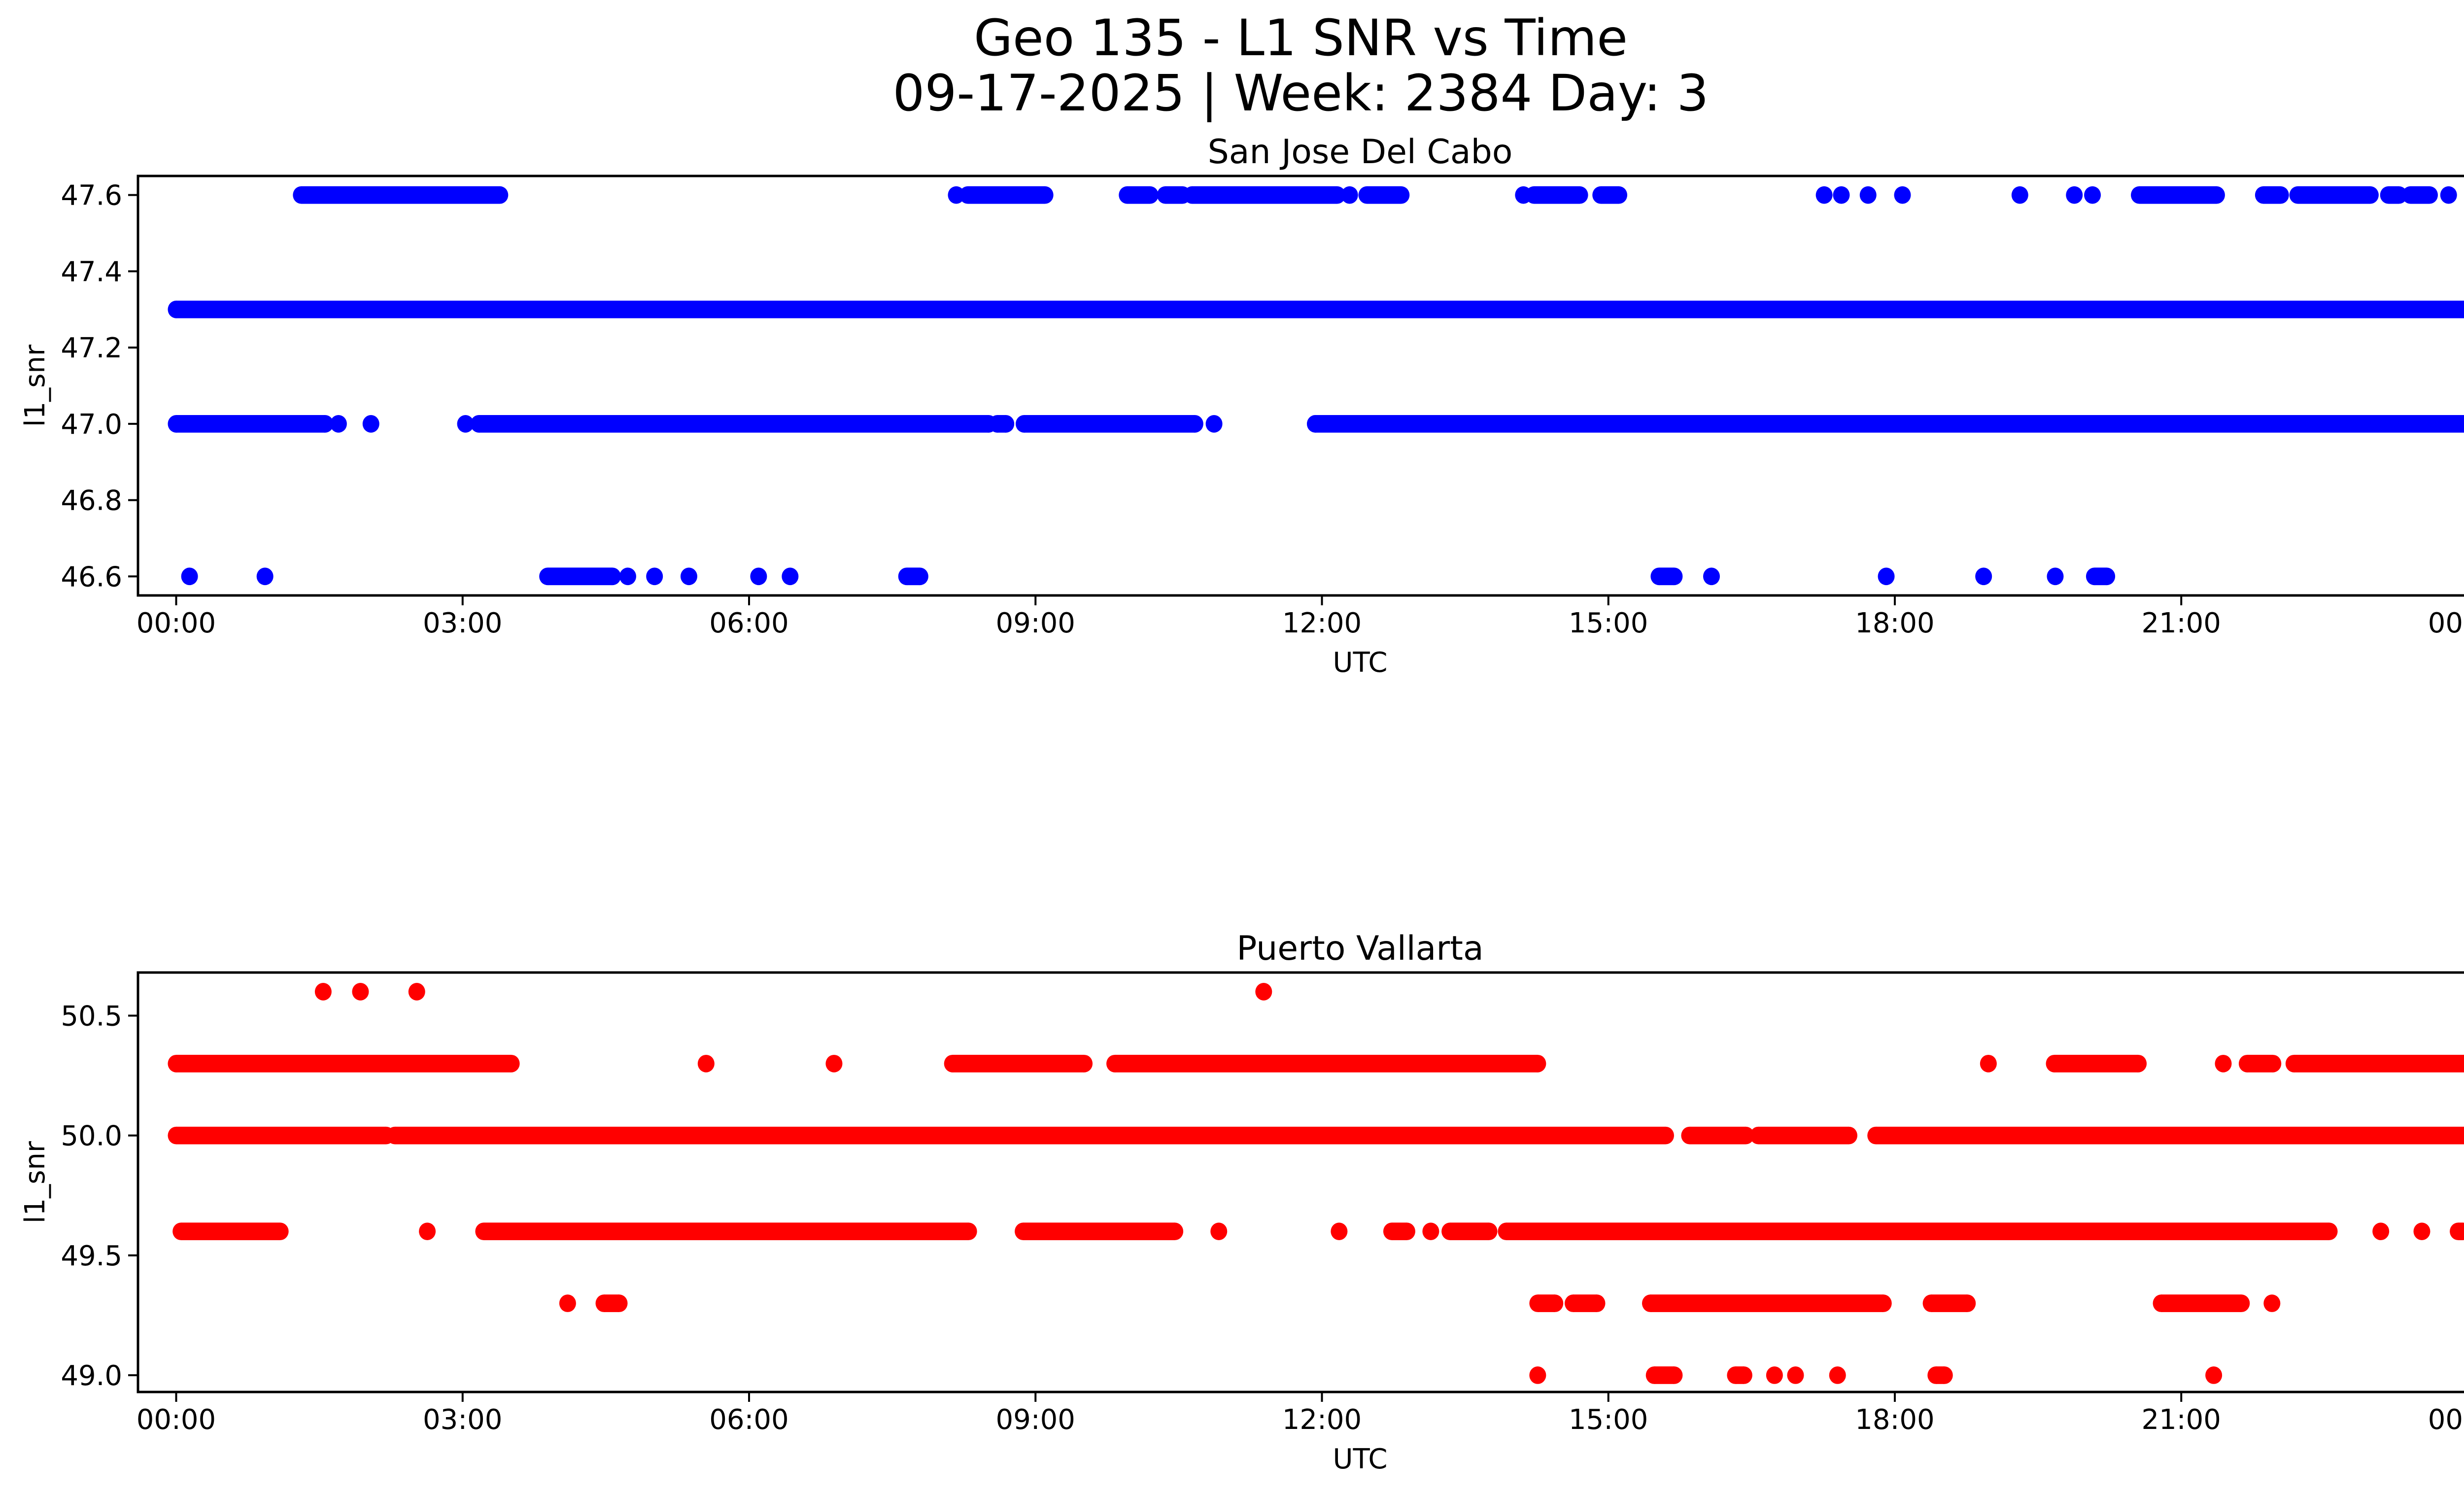  Describe the element at coordinates (91, 425) in the screenshot. I see `y-tick-label: 47.0` at that location.